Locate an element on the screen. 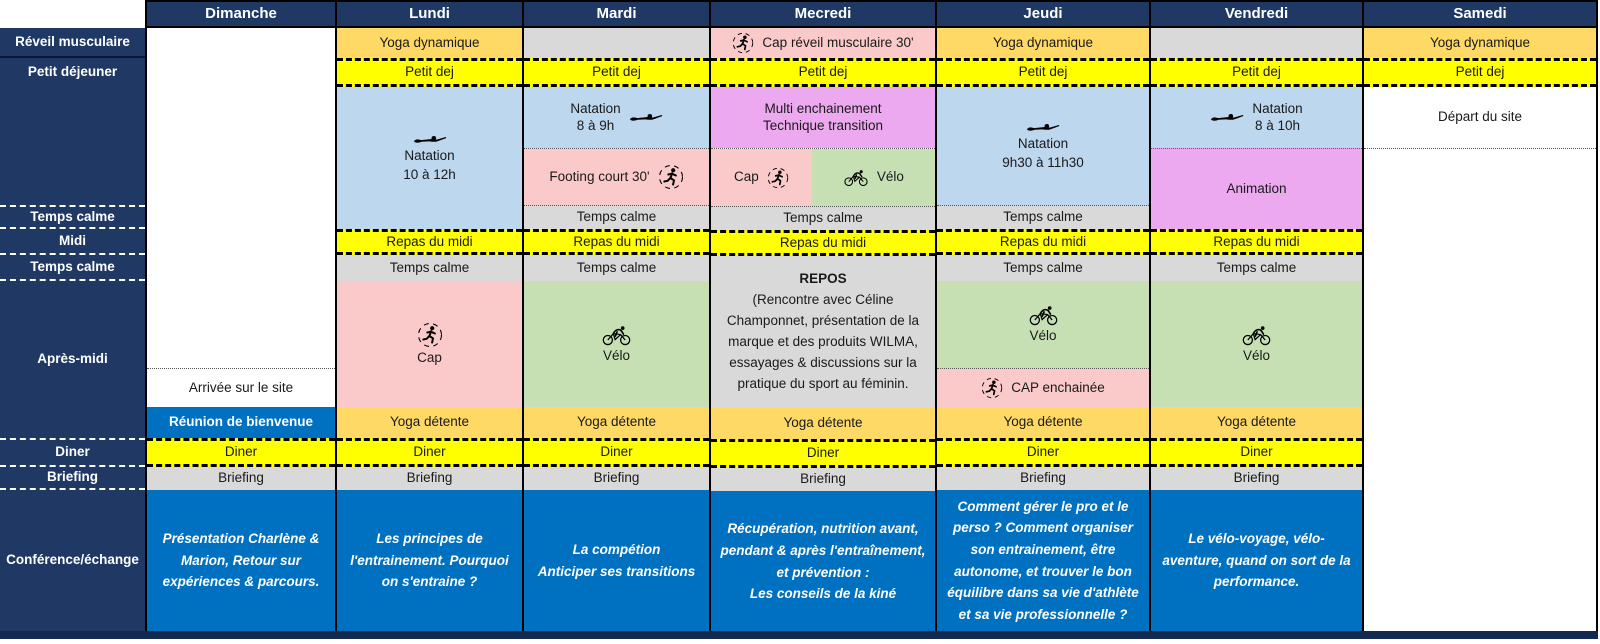 Image resolution: width=1600 pixels, height=644 pixels. cell-mecredi-briefing: Briefing is located at coordinates (823, 479).